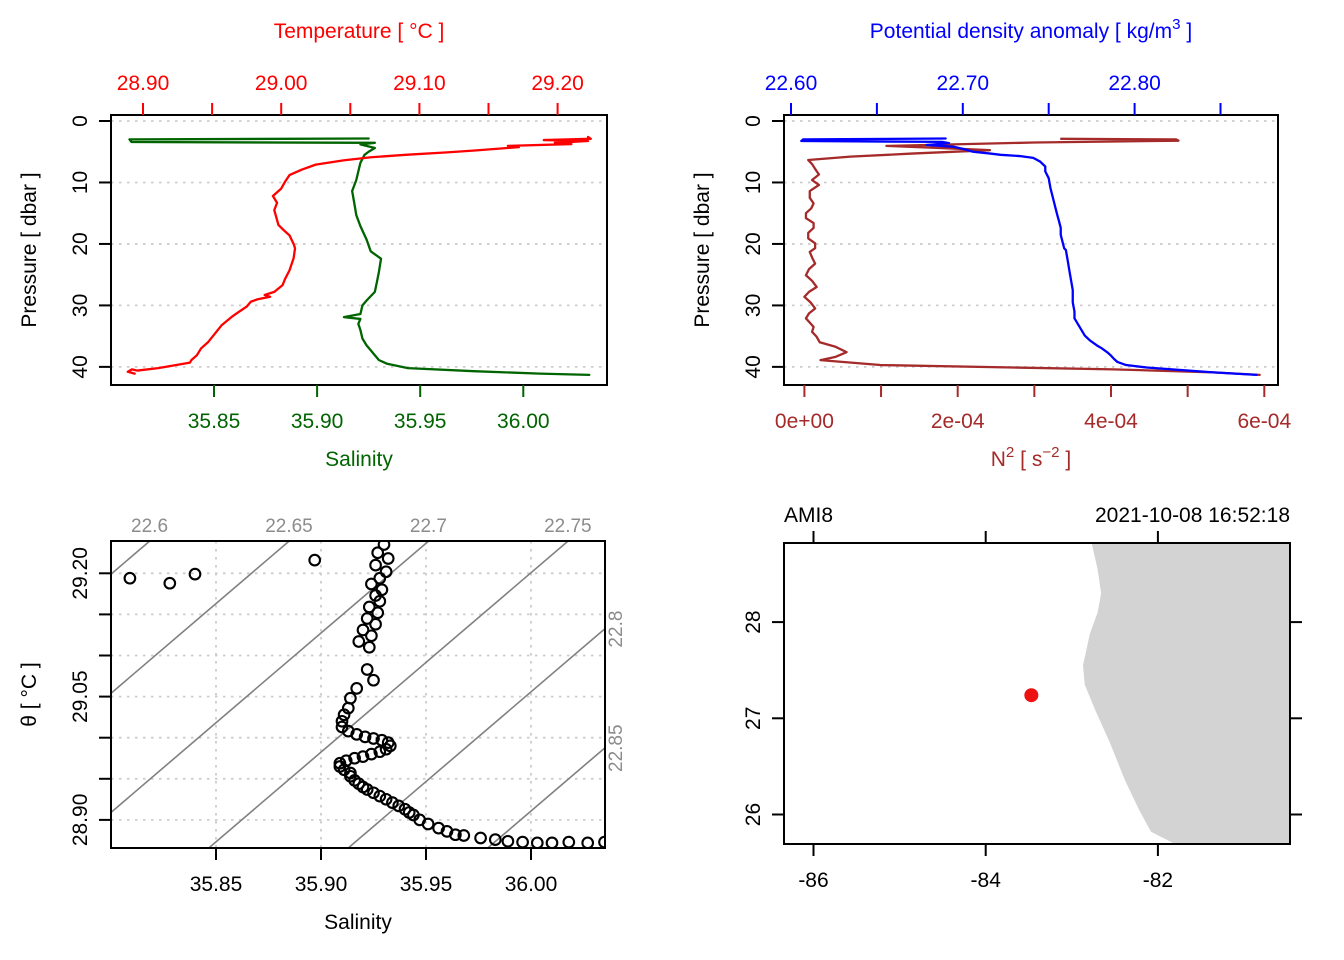 The image size is (1344, 960). Describe the element at coordinates (64, 696) in the screenshot. I see `theta-axis: 28.90 29.05 29.20 θ [ °C ]` at that location.